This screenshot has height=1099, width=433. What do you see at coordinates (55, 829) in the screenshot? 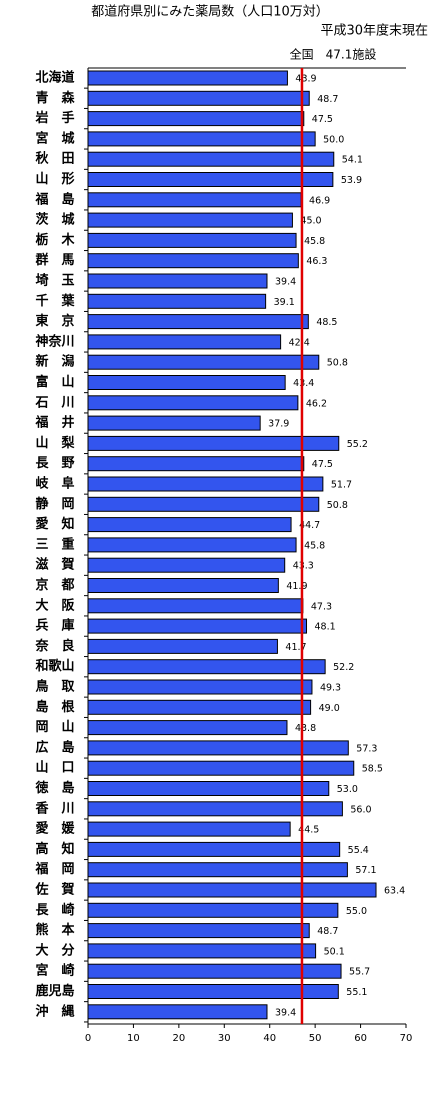
I see `y-tick-label: 愛 媛` at bounding box center [55, 829].